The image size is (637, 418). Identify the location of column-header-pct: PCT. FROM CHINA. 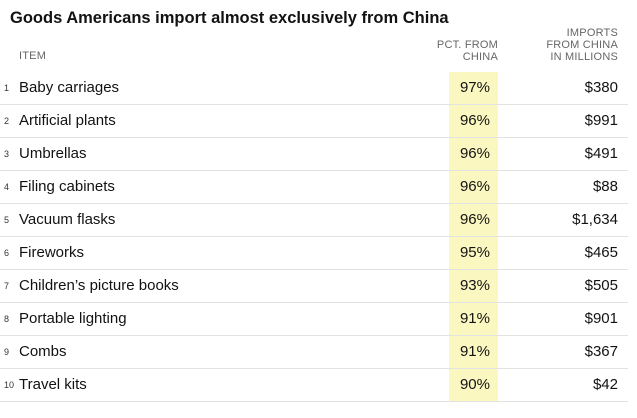
(459, 51).